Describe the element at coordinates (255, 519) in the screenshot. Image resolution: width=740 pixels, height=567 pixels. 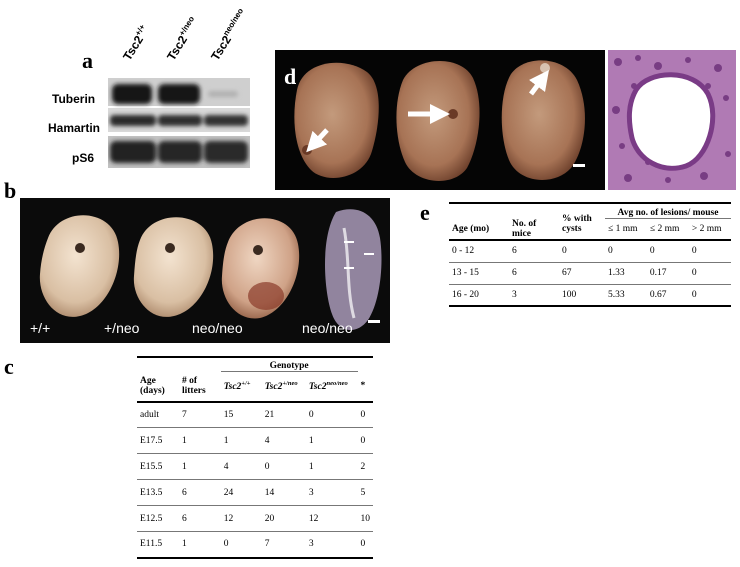
I see `table-row: E12.5 6 12 20 12 10` at that location.